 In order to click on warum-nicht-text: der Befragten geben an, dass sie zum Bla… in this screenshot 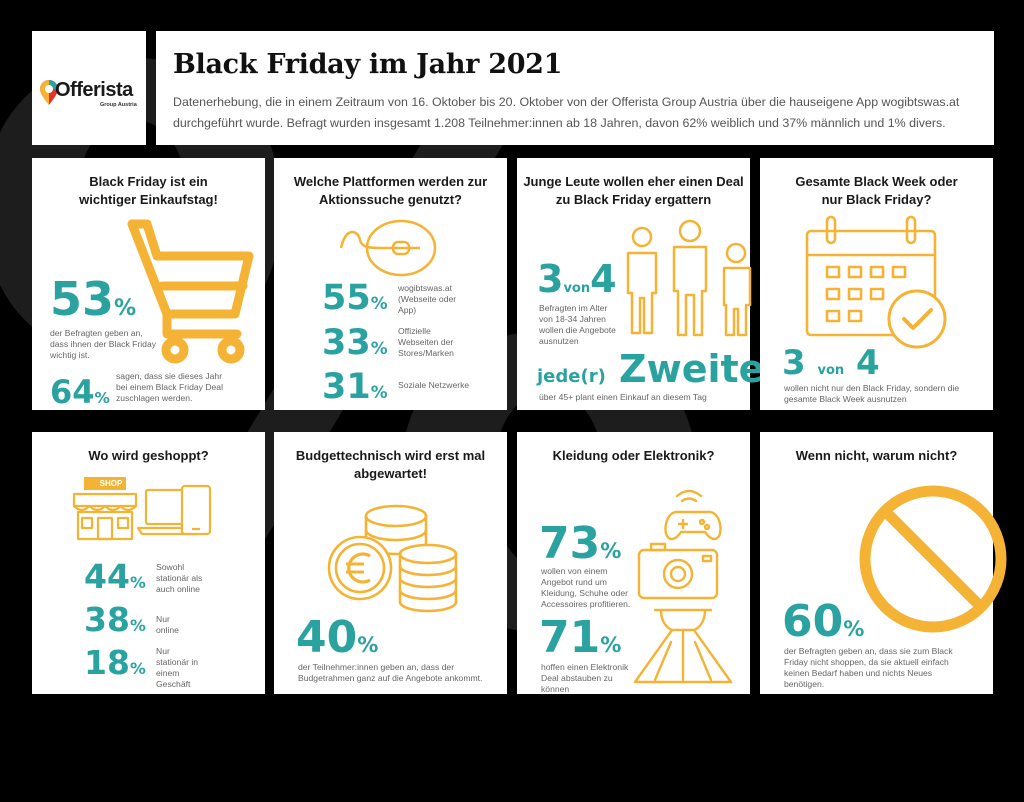, I will do `click(868, 667)`.